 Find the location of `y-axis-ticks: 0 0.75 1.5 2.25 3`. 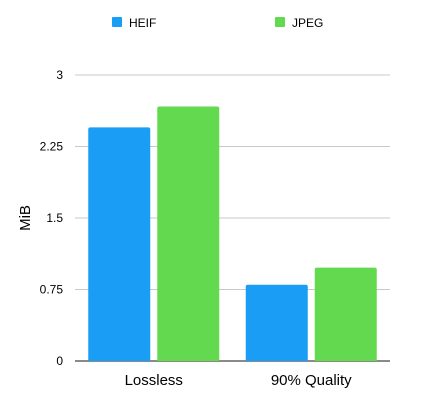

y-axis-ticks: 0 0.75 1.5 2.25 3 is located at coordinates (52, 218).